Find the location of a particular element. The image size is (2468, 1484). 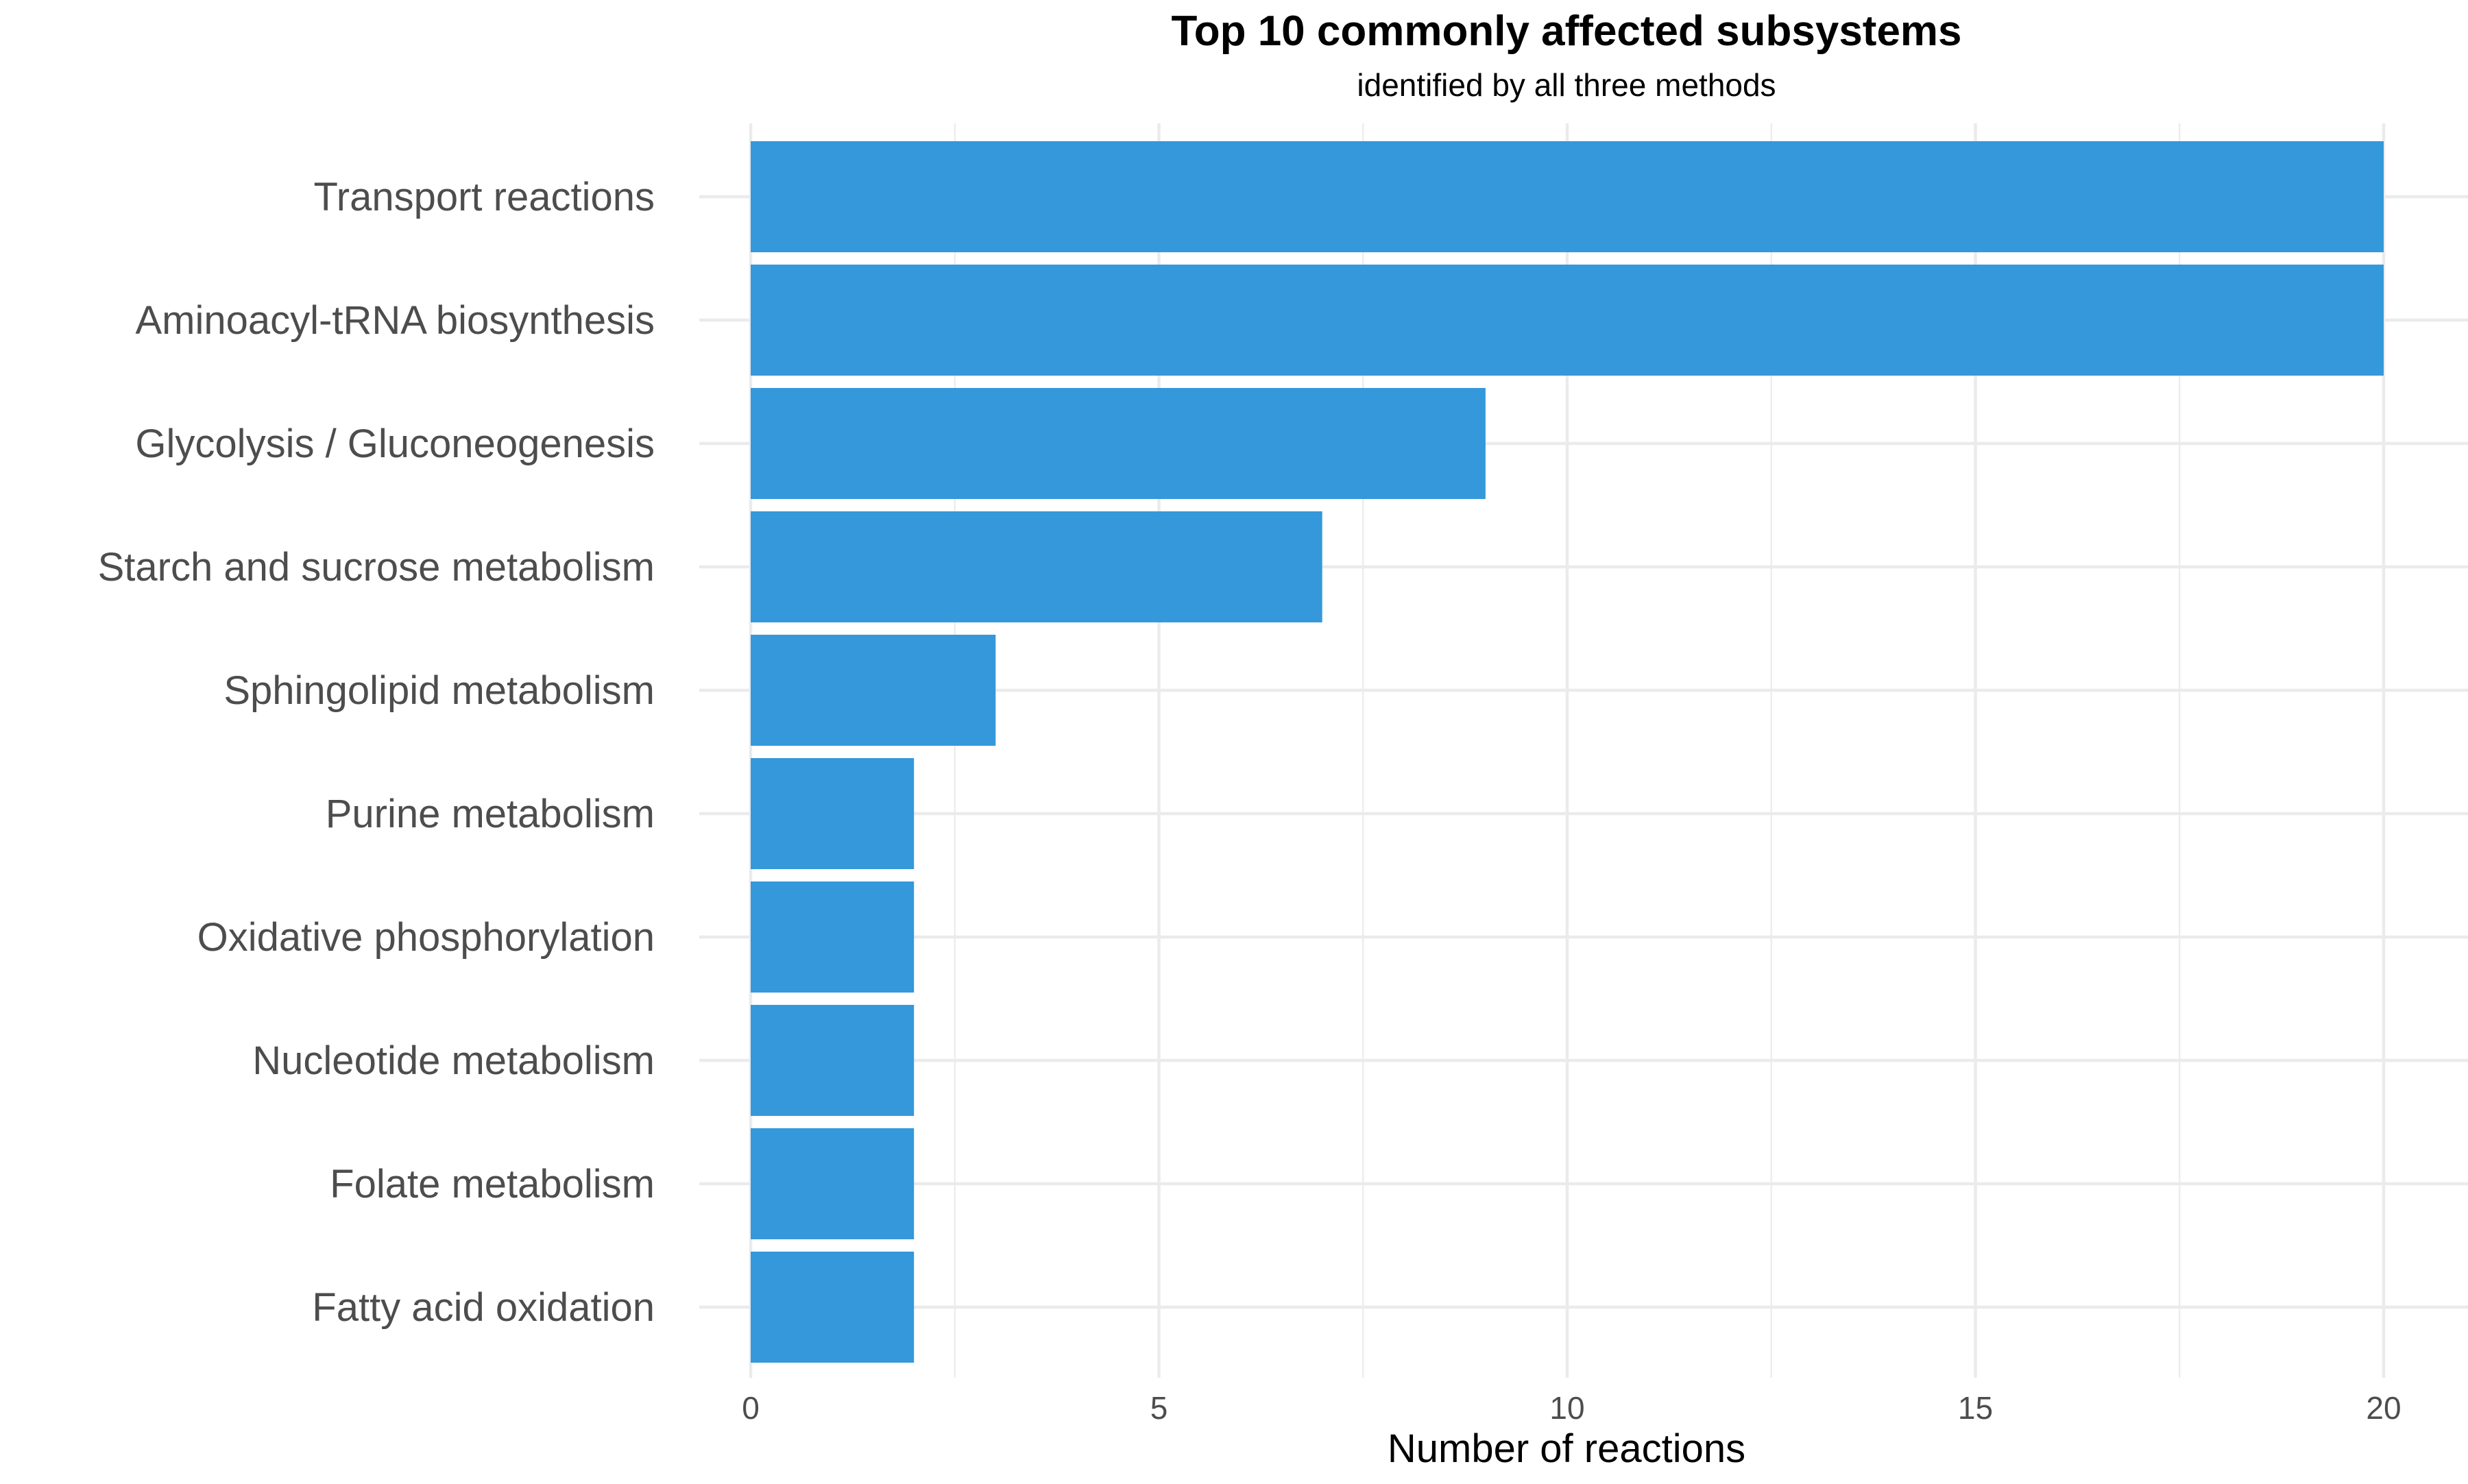

y-tick-label: Aminoacyl-tRNA biosynthesis is located at coordinates (395, 320).